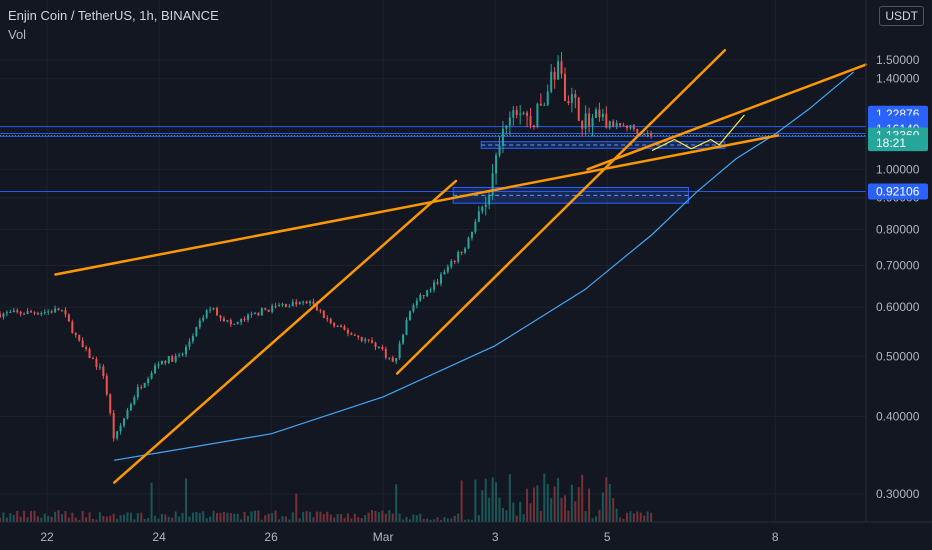  I want to click on time-tick-label: 3, so click(495, 537).